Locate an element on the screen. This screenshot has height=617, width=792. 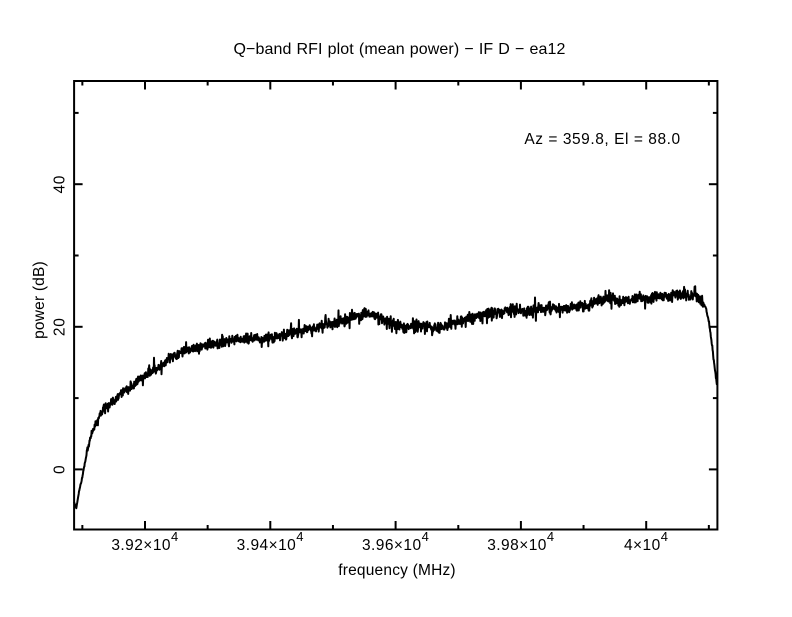
svg-text: 0 is located at coordinates (60, 469).